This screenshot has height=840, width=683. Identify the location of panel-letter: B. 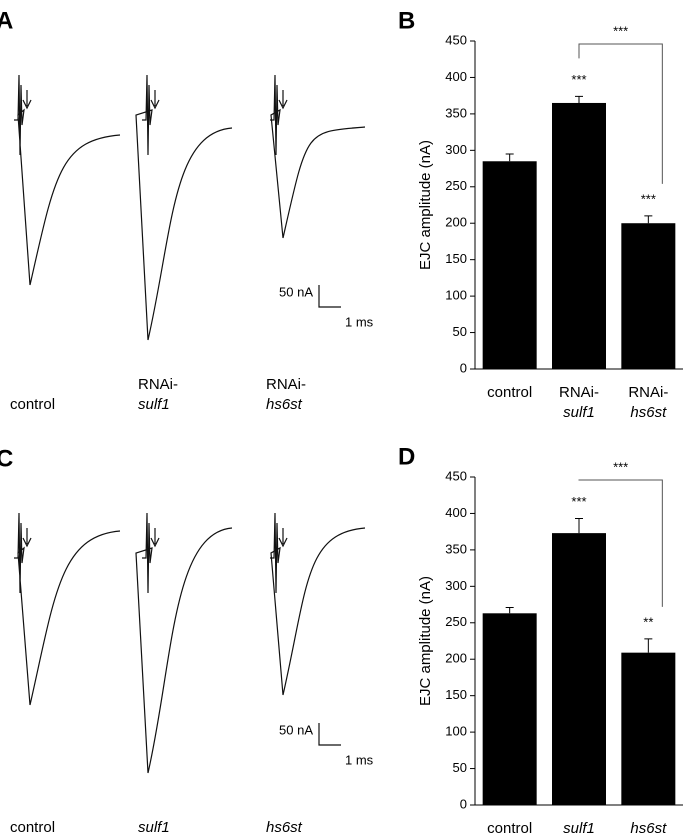
(406, 20).